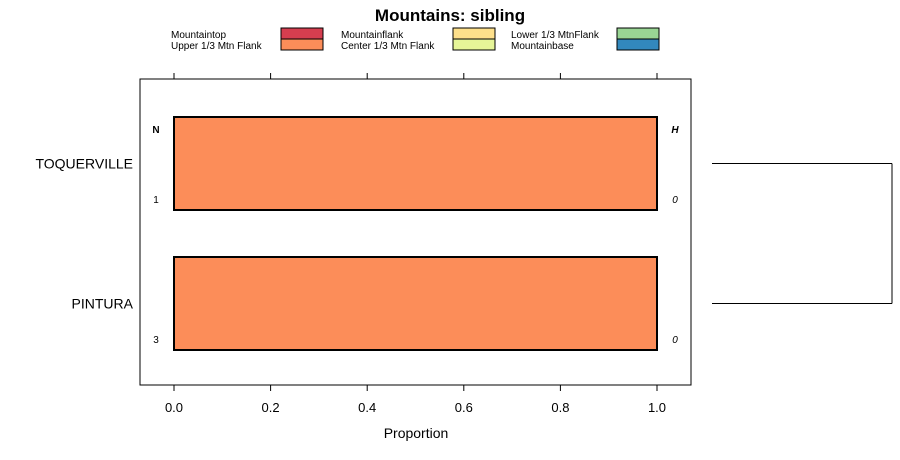 The height and width of the screenshot is (460, 900). What do you see at coordinates (675, 200) in the screenshot?
I see `h-value-toquerville: 0` at bounding box center [675, 200].